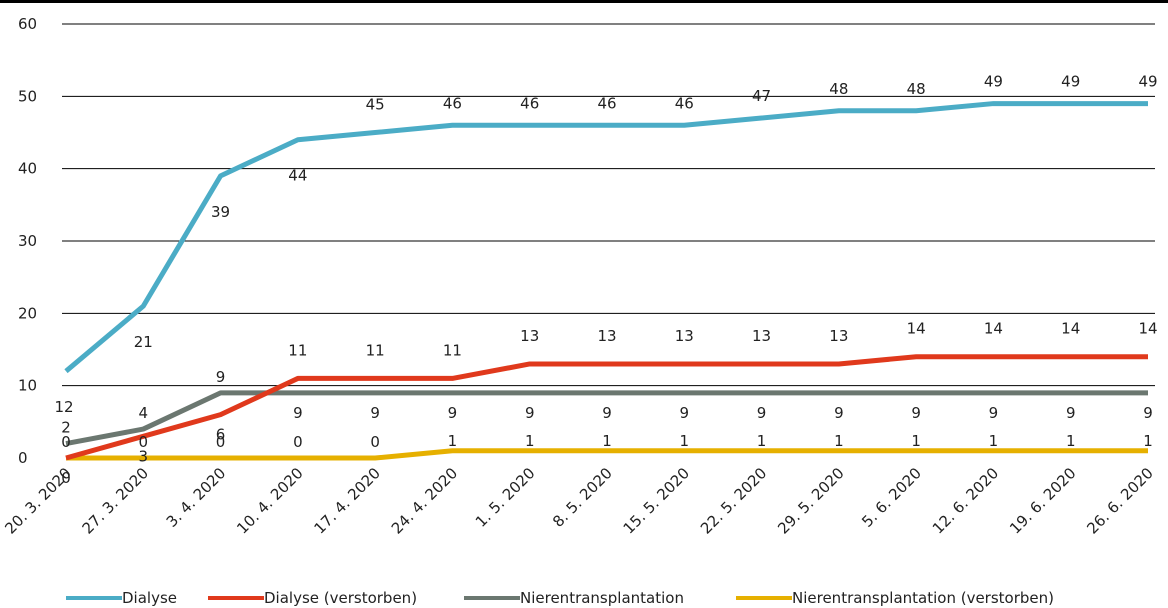 The height and width of the screenshot is (608, 1168). I want to click on x-tick-label: 10. 4. 2020, so click(269, 500).